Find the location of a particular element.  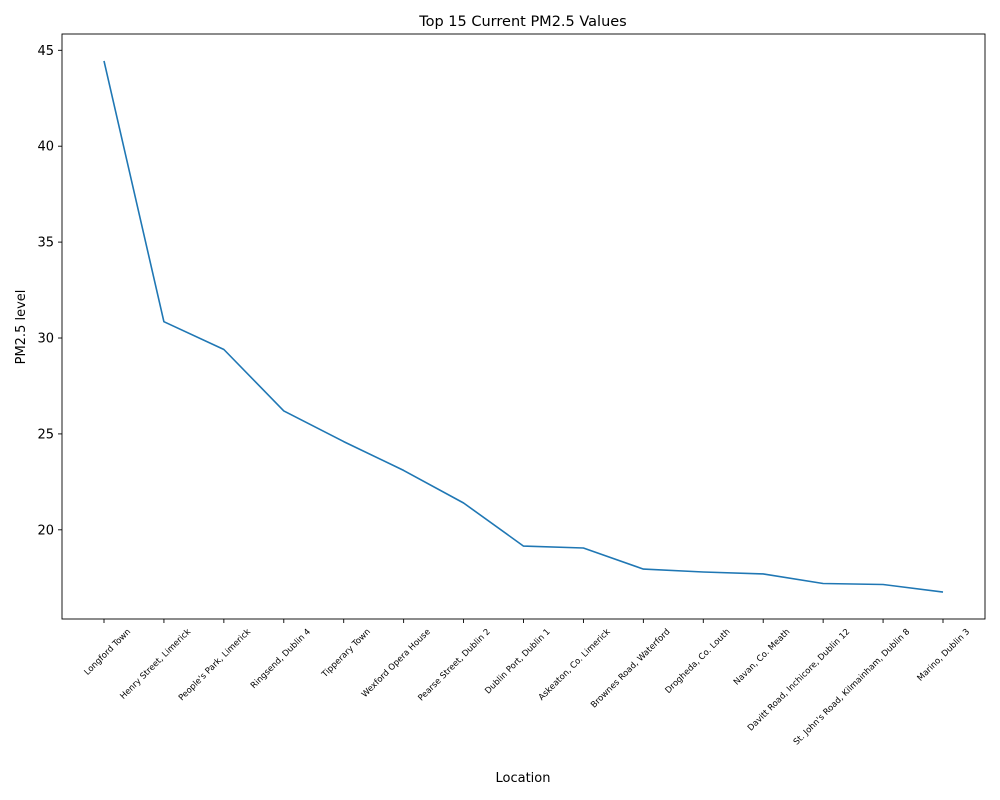

y-tick-label: 35 is located at coordinates (45, 243).